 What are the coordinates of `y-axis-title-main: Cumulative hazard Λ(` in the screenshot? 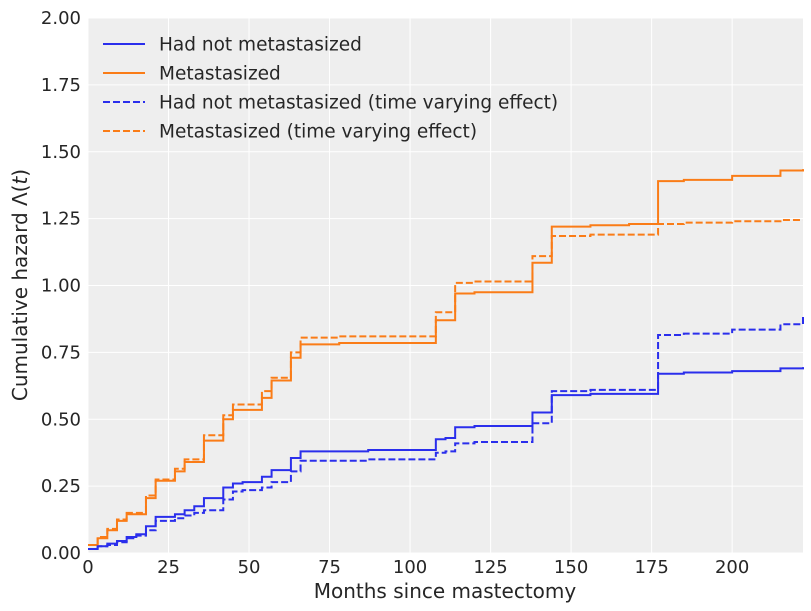 It's located at (20, 293).